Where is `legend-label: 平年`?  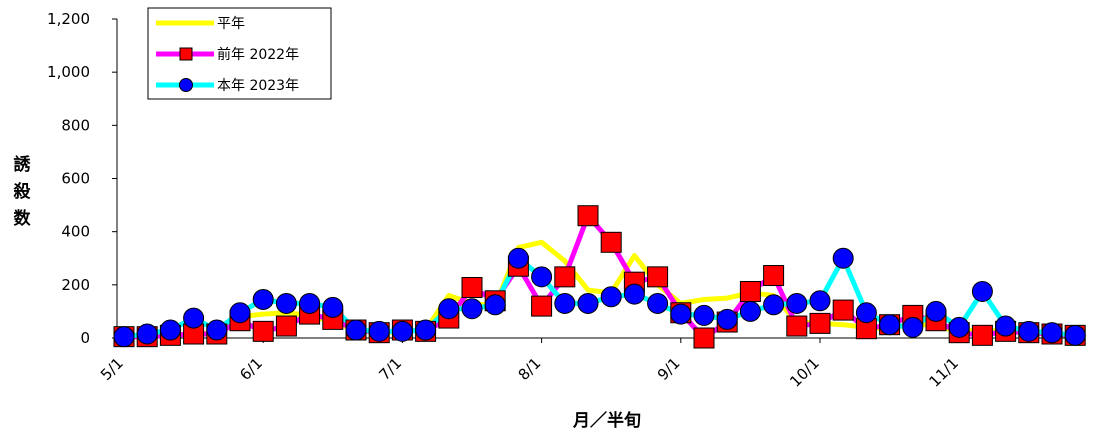
legend-label: 平年 is located at coordinates (231, 24).